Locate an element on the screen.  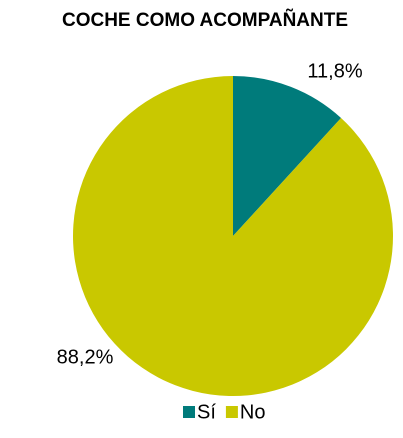
data-label: 11,8% is located at coordinates (334, 71).